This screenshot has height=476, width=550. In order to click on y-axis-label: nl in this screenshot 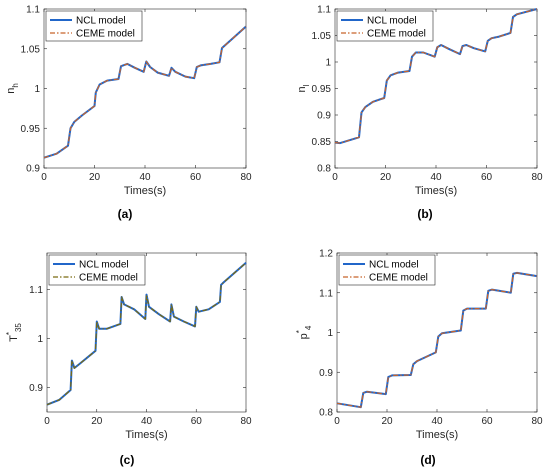, I will do `click(303, 88)`.